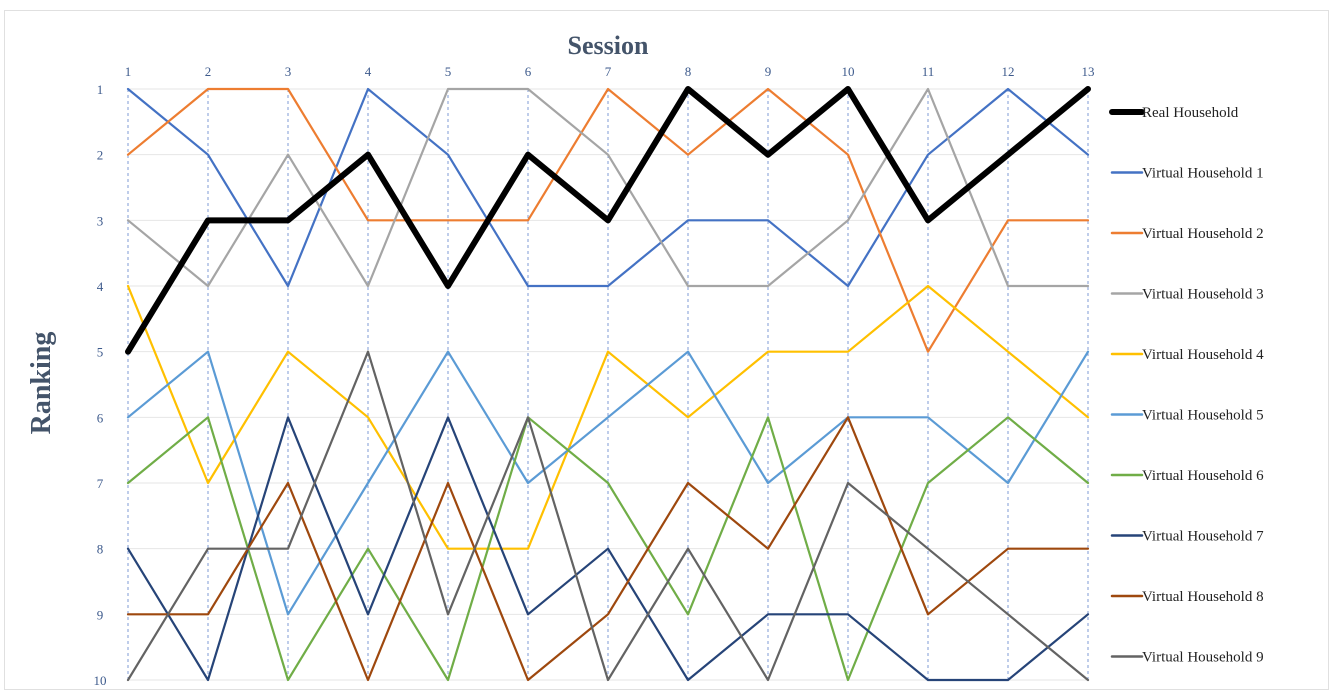  What do you see at coordinates (1088, 71) in the screenshot?
I see `x-tick-label: 13` at bounding box center [1088, 71].